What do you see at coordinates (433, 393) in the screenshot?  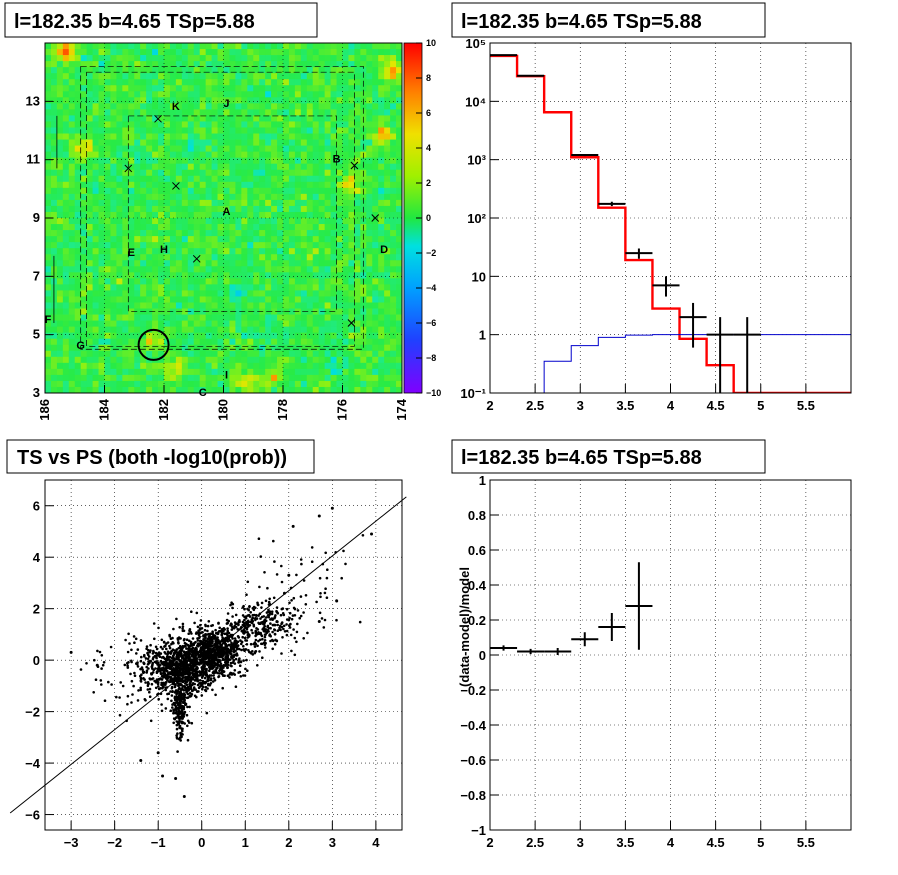 I see `colorbar-tick-label: −10` at bounding box center [433, 393].